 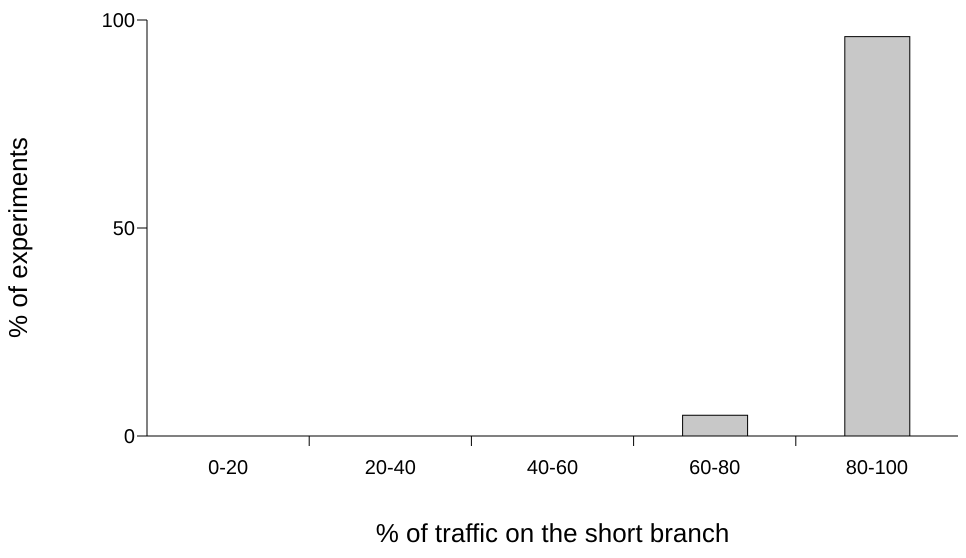 I want to click on x-axis-title: % of traffic on the short branch, so click(x=553, y=533).